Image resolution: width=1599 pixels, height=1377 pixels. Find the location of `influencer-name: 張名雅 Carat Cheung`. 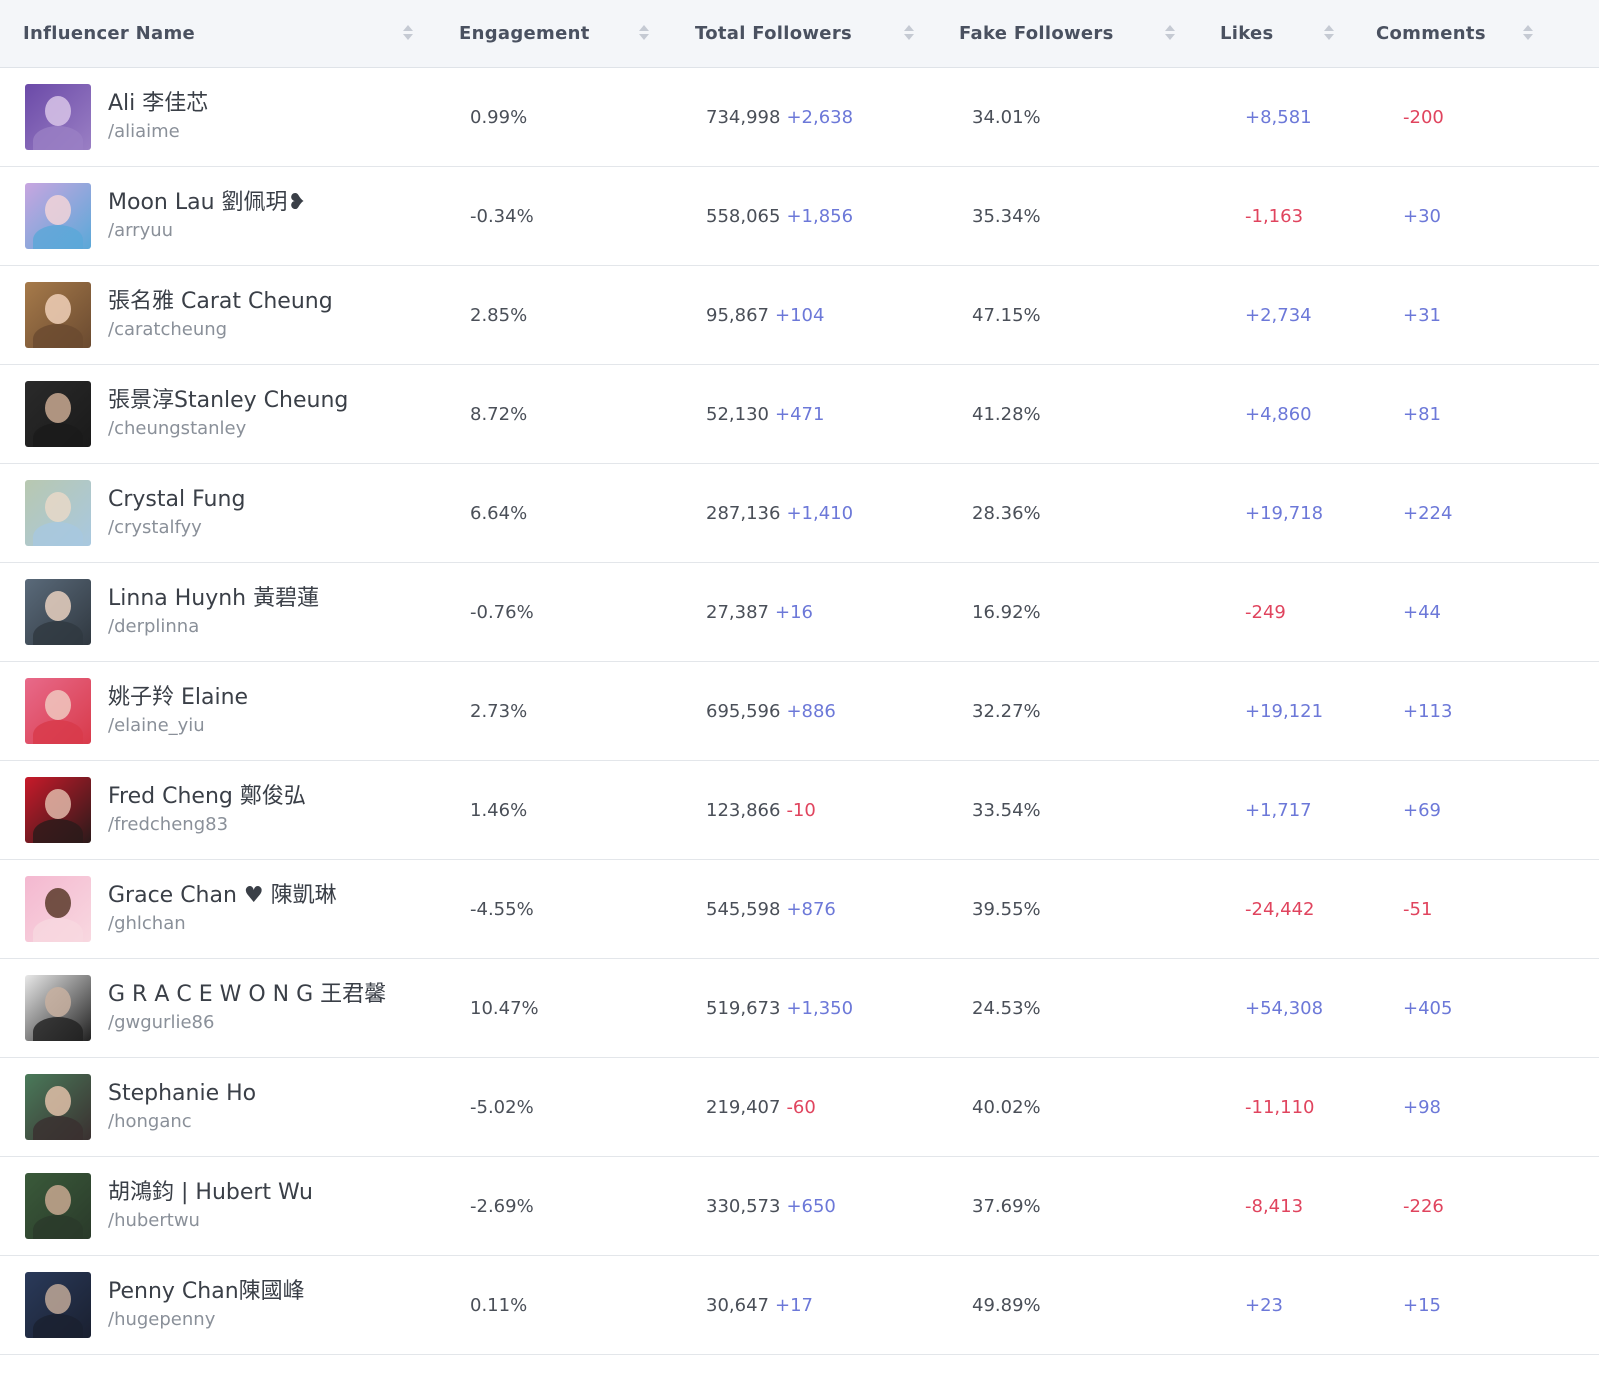

influencer-name: 張名雅 Carat Cheung is located at coordinates (220, 301).